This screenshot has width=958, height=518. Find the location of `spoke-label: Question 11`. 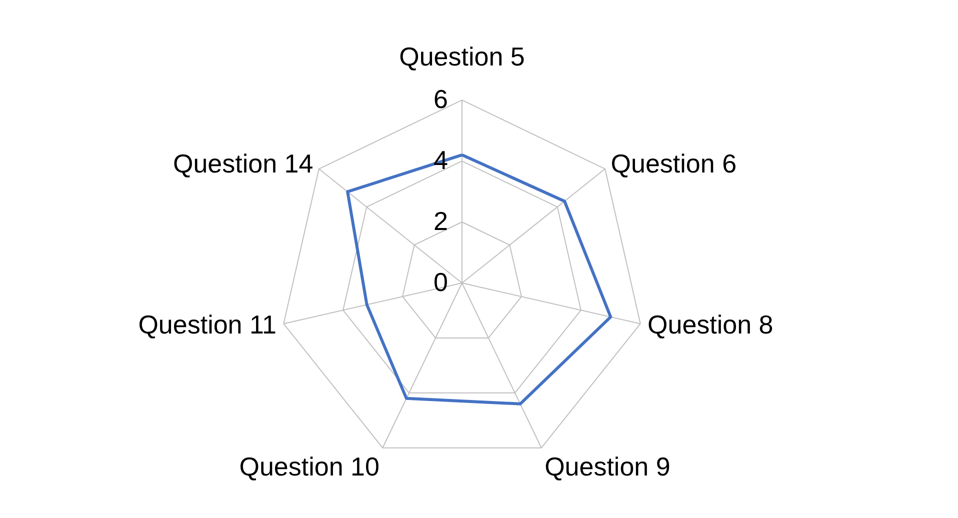

spoke-label: Question 11 is located at coordinates (207, 324).